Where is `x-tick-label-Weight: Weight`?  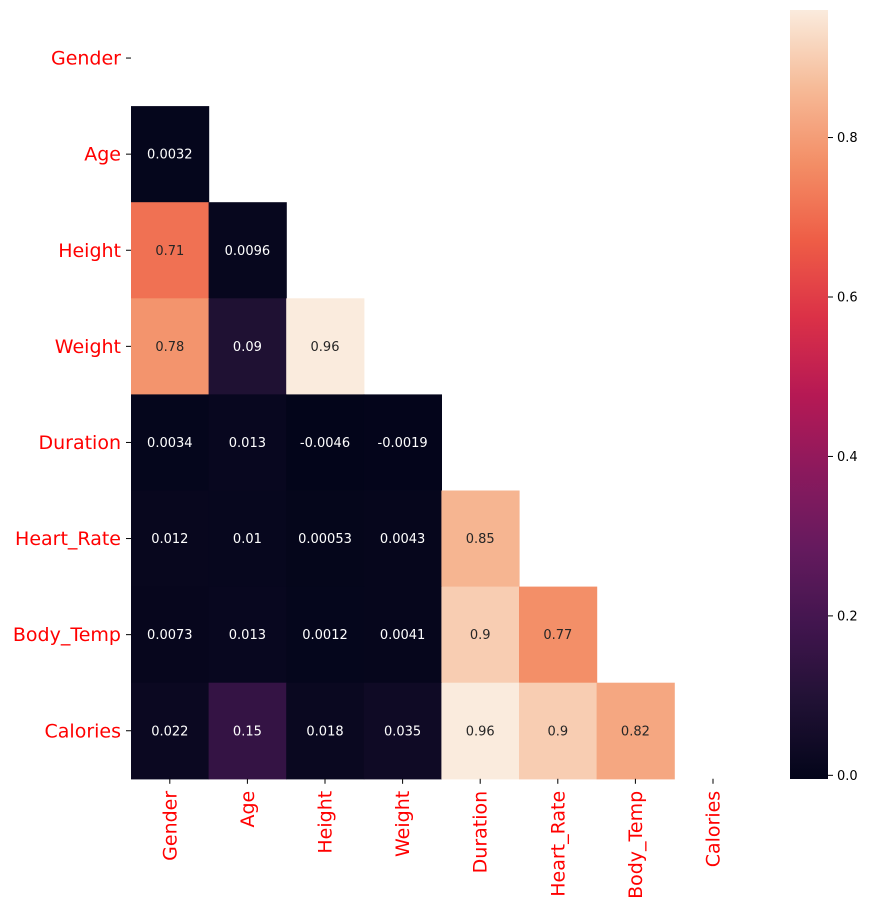
x-tick-label-Weight: Weight is located at coordinates (403, 824).